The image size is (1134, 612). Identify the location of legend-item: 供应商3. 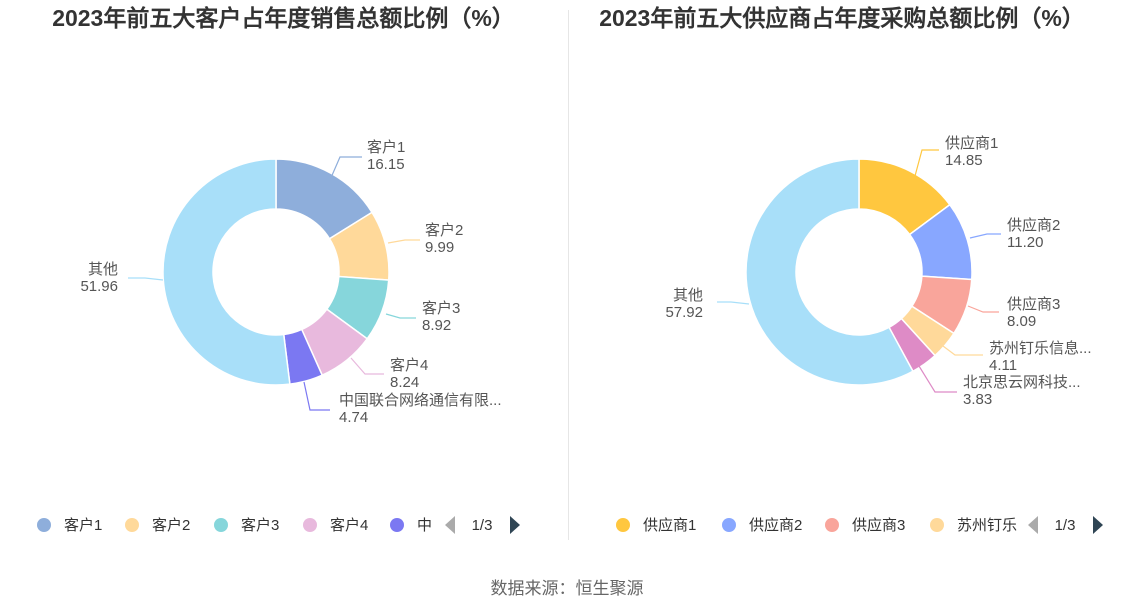
(865, 525).